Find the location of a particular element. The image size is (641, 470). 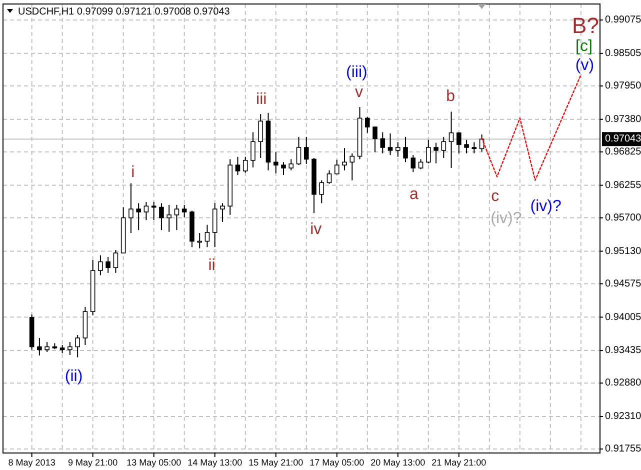

x-tick-label: 17 May 05:00 is located at coordinates (337, 462).